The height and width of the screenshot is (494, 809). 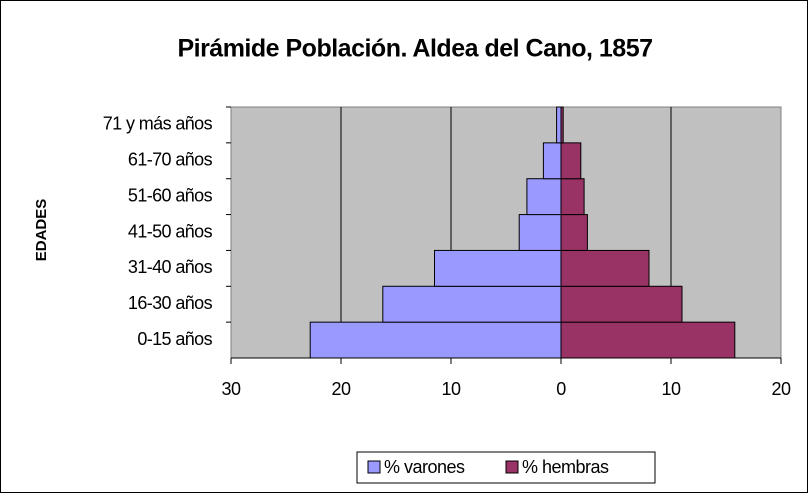 What do you see at coordinates (174, 339) in the screenshot?
I see `y-tick-label: 0-15 años` at bounding box center [174, 339].